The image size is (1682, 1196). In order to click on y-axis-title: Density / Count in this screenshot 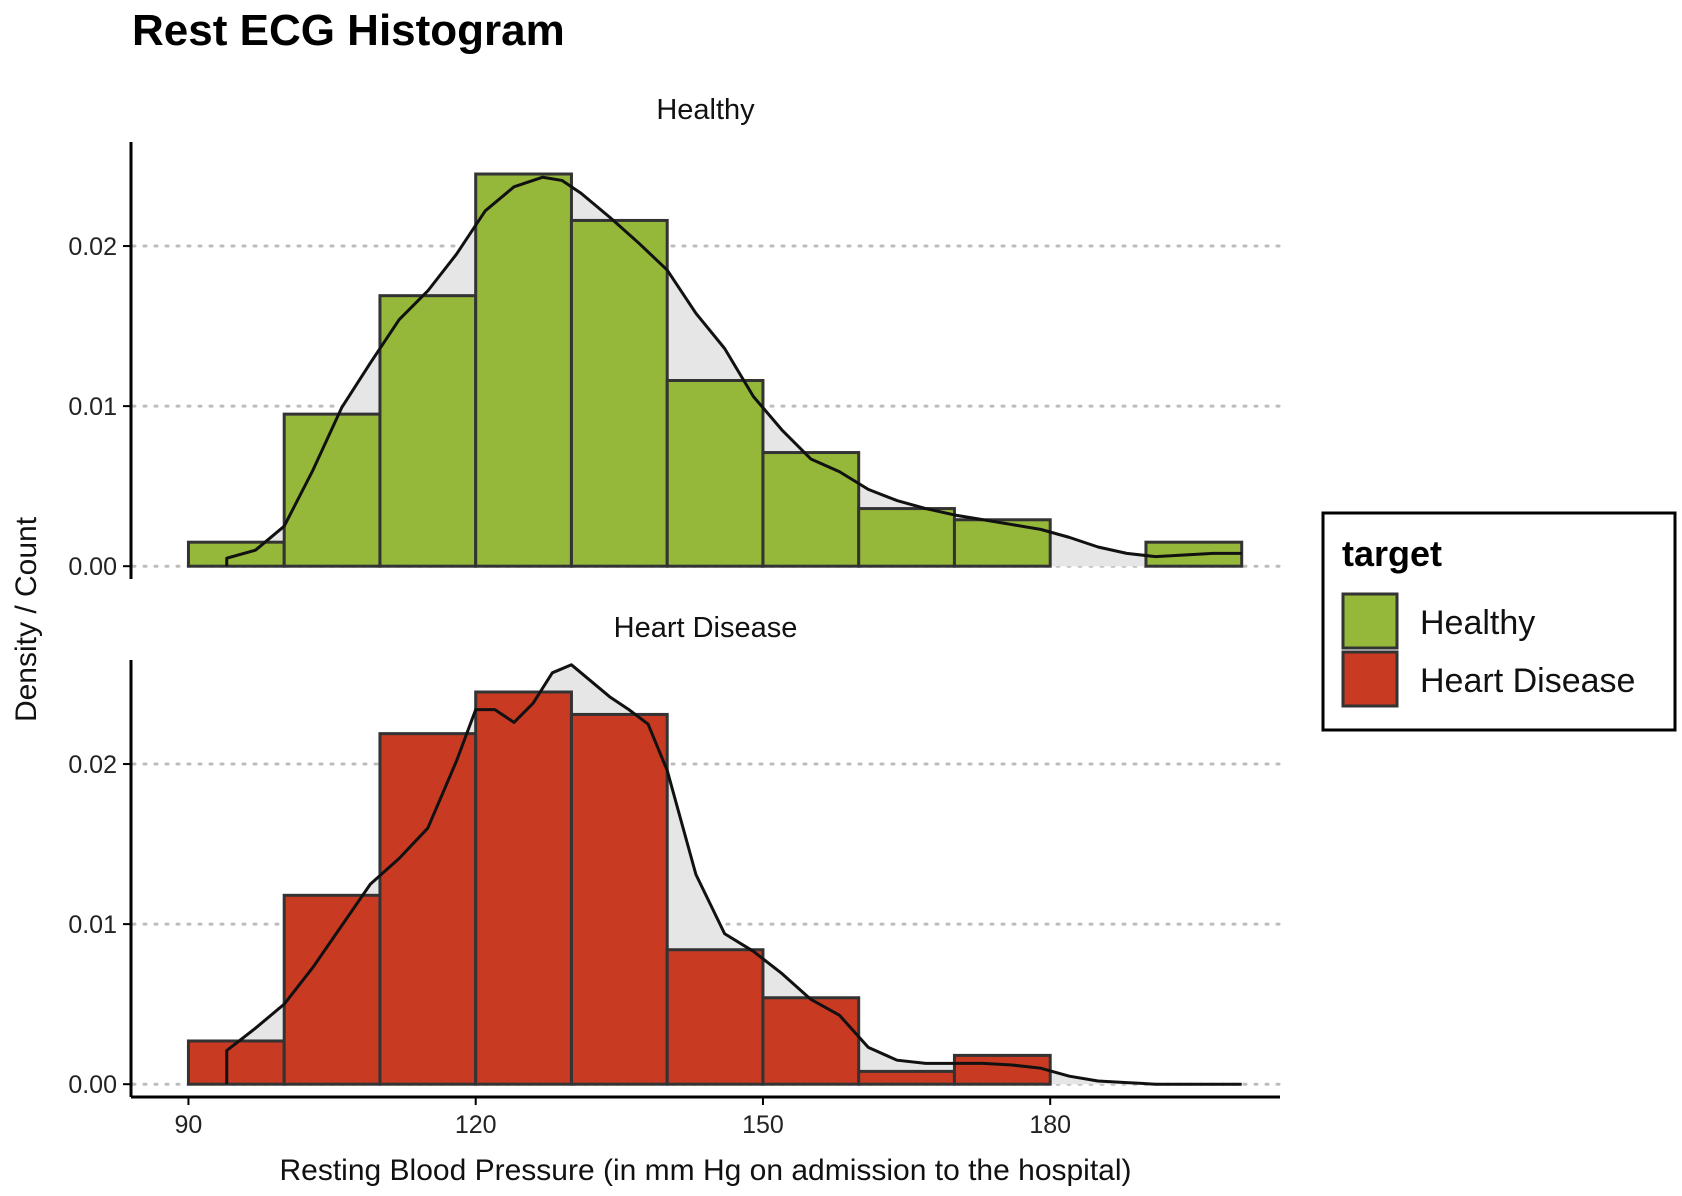, I will do `click(26, 619)`.